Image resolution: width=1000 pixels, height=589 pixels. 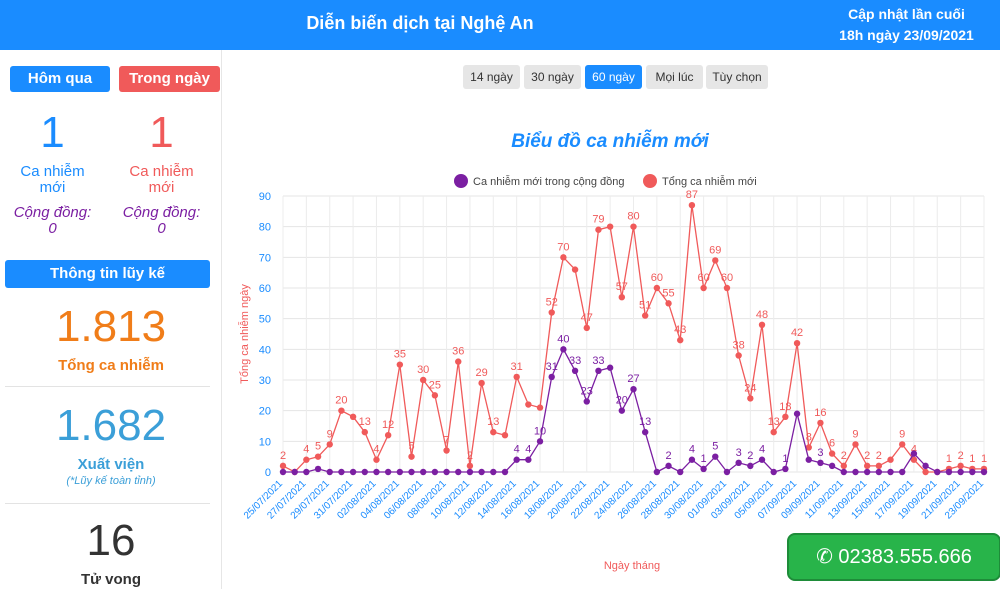 What do you see at coordinates (423, 370) in the screenshot?
I see `data-label: 30` at bounding box center [423, 370].